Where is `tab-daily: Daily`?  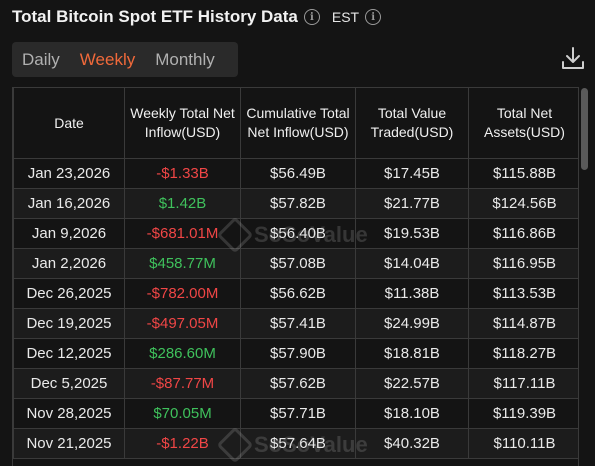
tab-daily: Daily is located at coordinates (41, 59).